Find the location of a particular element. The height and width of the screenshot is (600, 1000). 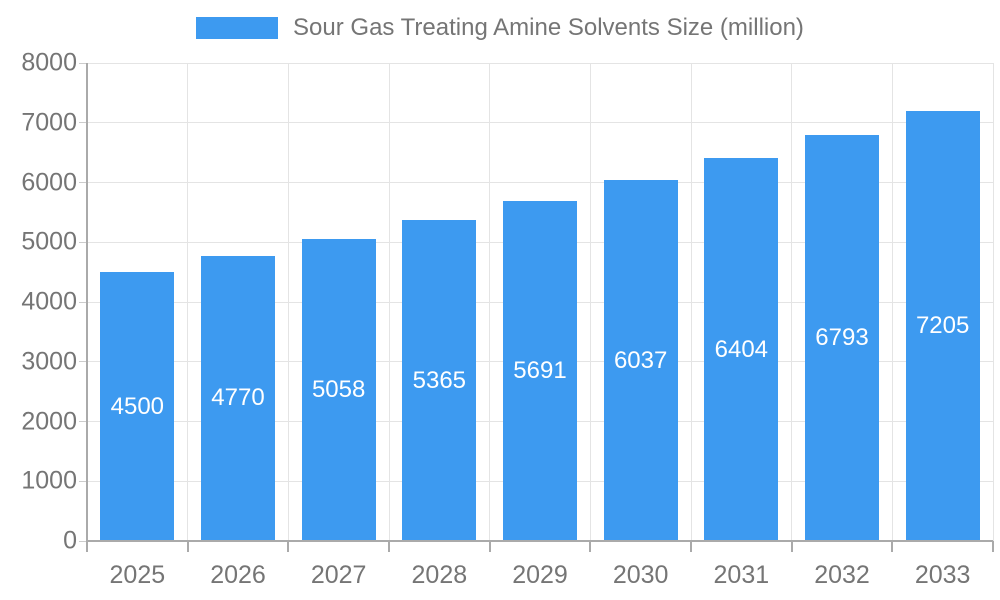

bar-value-label: 7205 is located at coordinates (942, 325).